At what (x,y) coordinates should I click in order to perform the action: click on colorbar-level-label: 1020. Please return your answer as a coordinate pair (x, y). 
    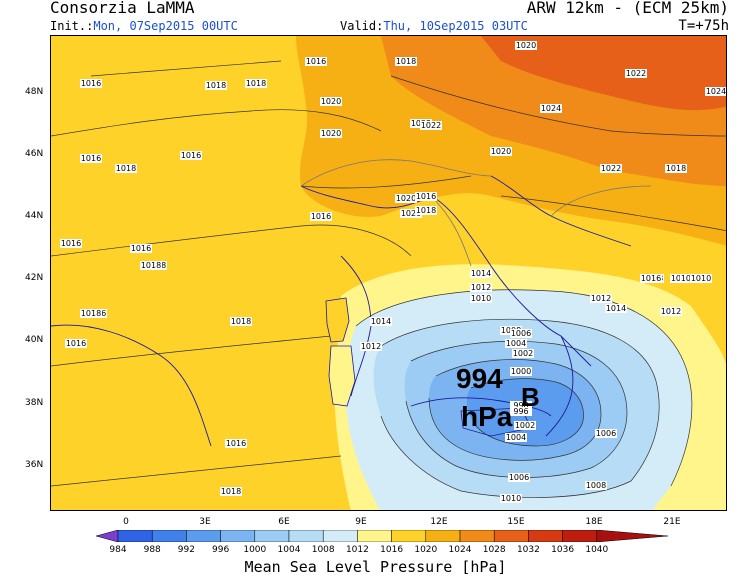
    Looking at the image, I should click on (426, 550).